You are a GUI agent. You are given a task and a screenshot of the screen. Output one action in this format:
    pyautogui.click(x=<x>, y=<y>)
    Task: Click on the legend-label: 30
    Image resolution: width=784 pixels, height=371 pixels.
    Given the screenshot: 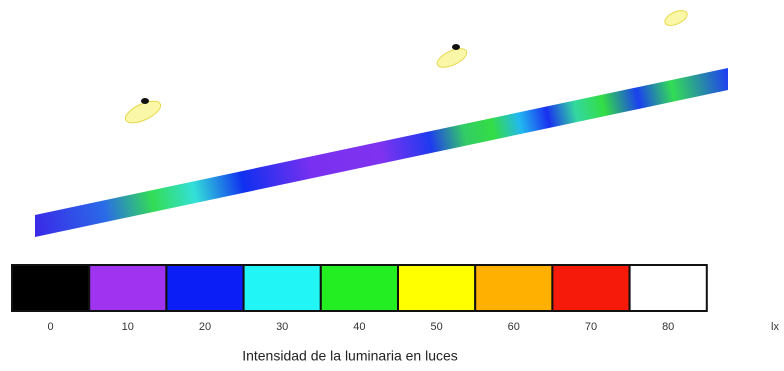 What is the action you would take?
    pyautogui.click(x=282, y=327)
    